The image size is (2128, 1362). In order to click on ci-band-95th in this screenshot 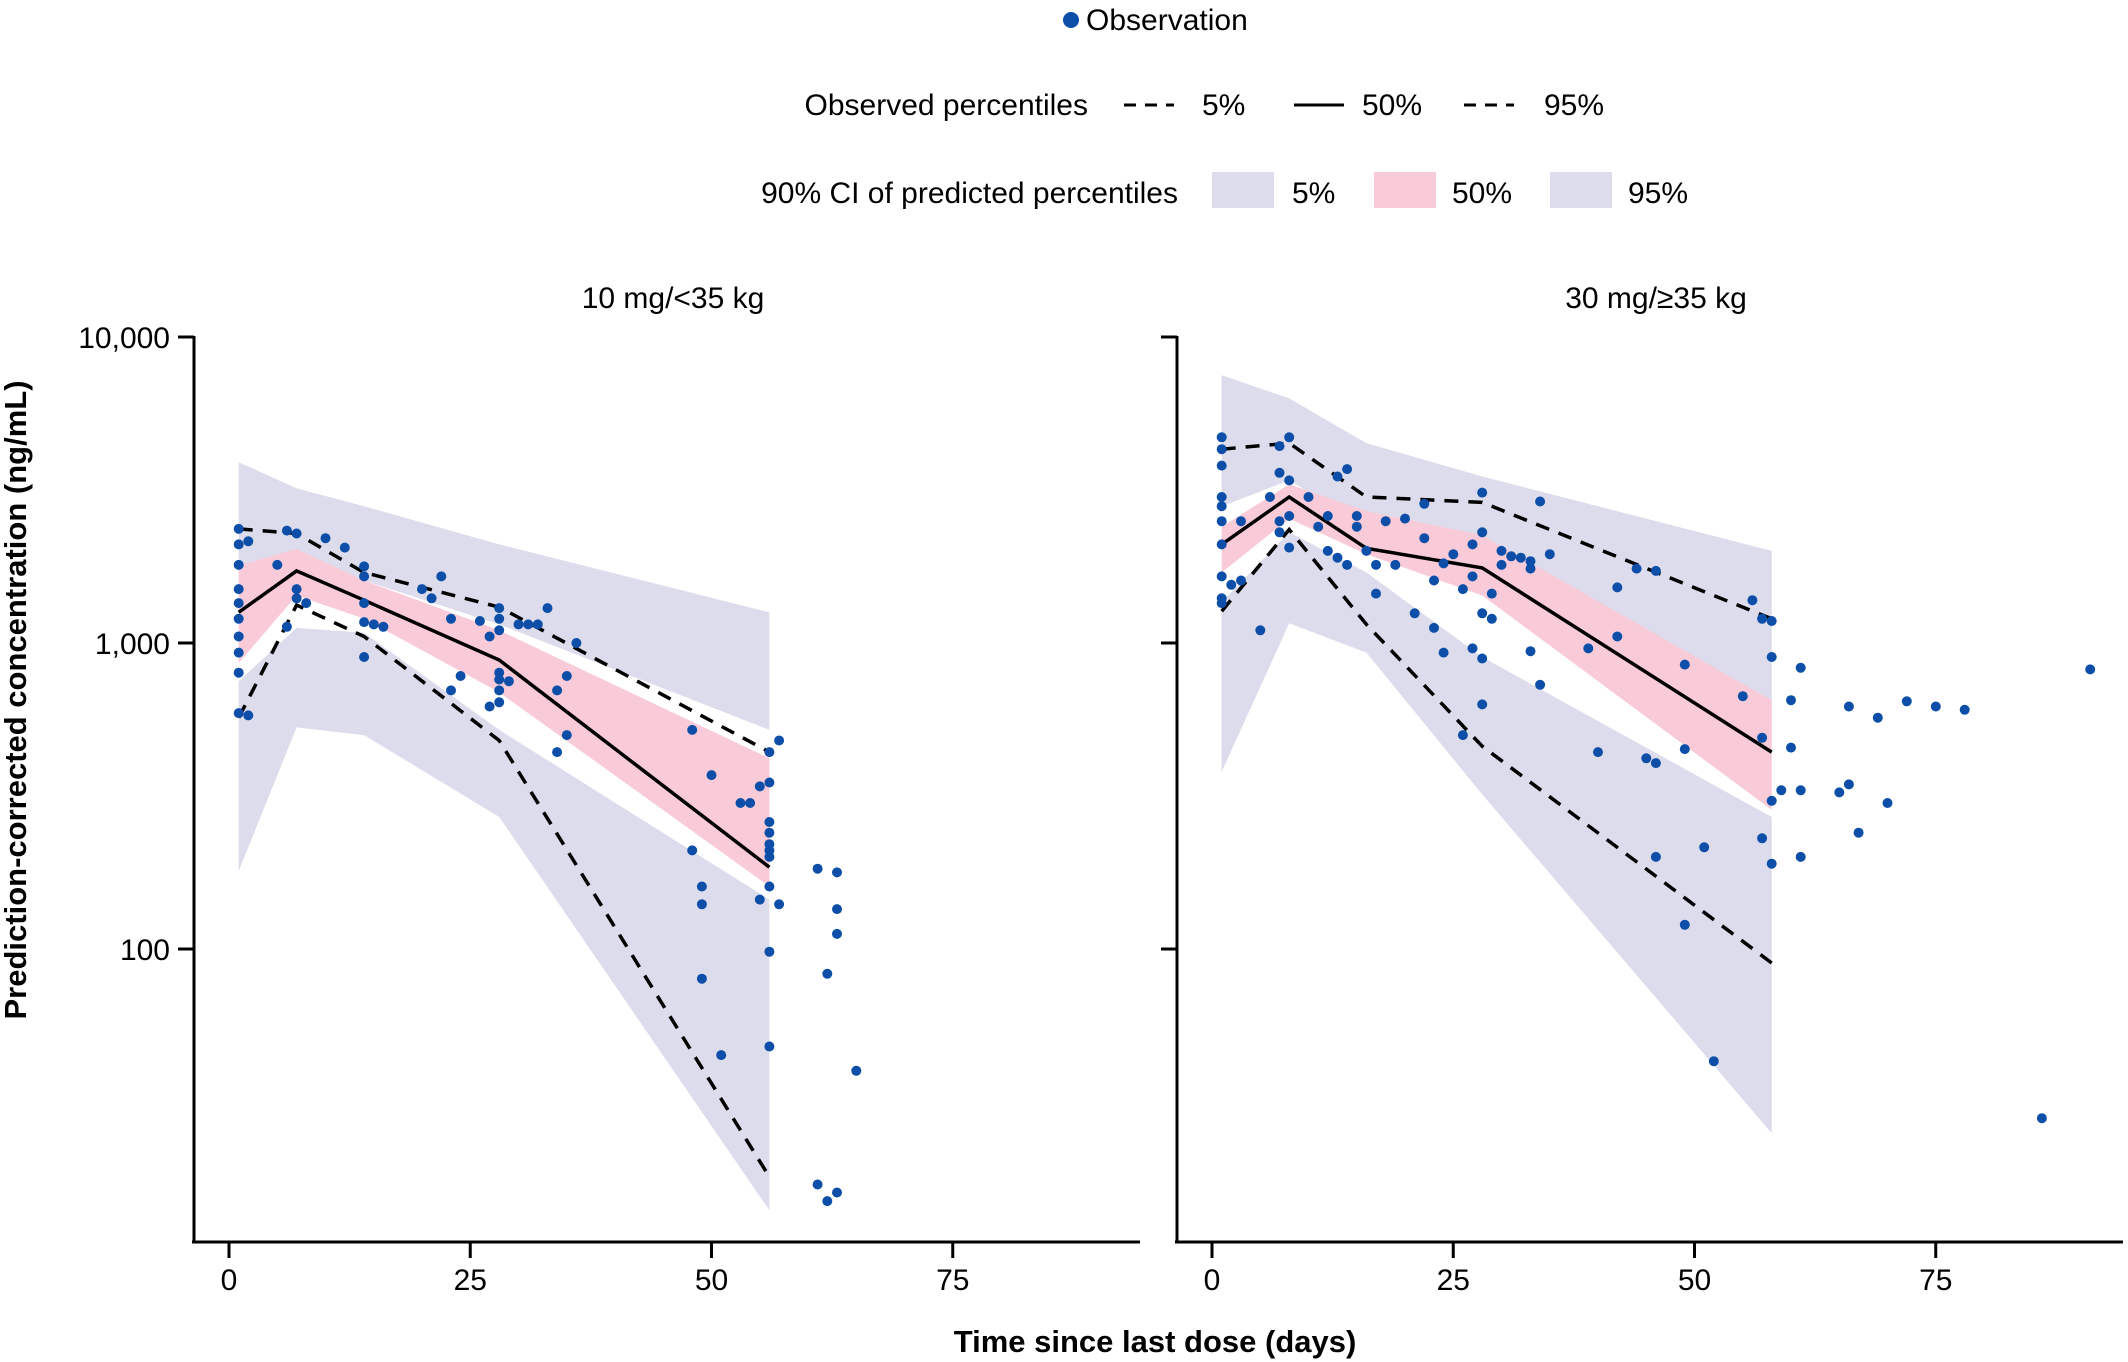, I will do `click(1496, 568)`.